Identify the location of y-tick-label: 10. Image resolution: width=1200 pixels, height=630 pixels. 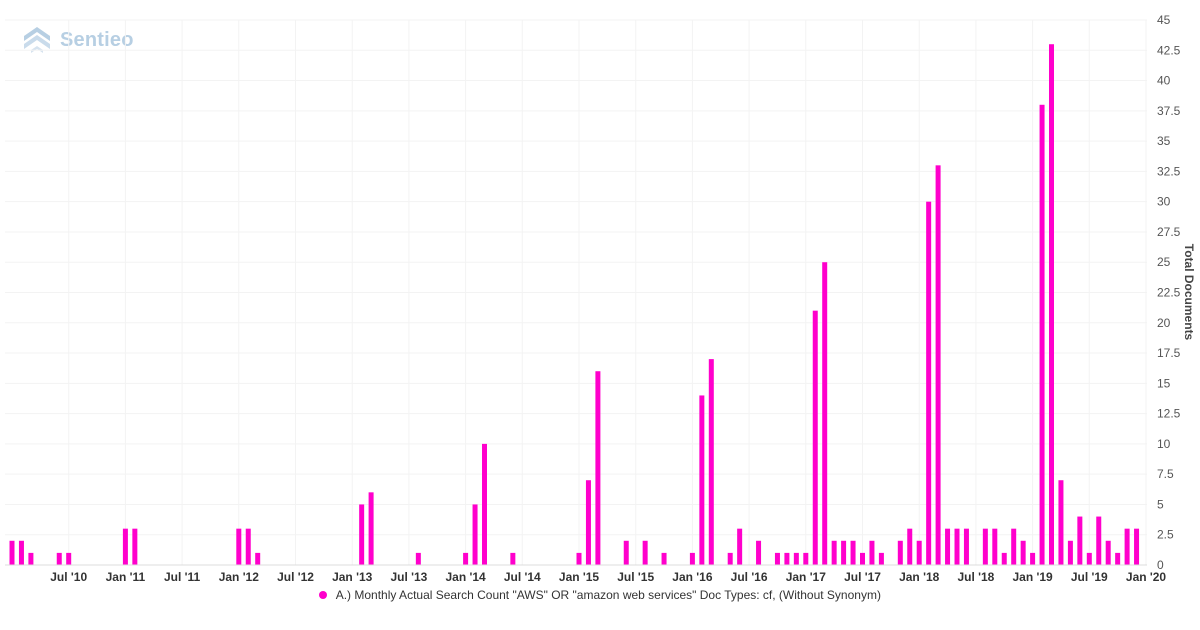
(1164, 444).